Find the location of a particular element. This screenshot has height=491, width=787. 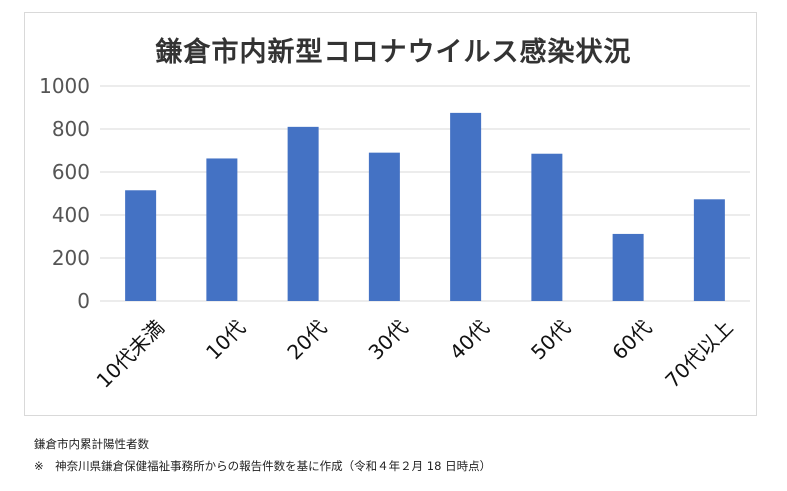

x-tick-label: 70代以上 is located at coordinates (698, 353).